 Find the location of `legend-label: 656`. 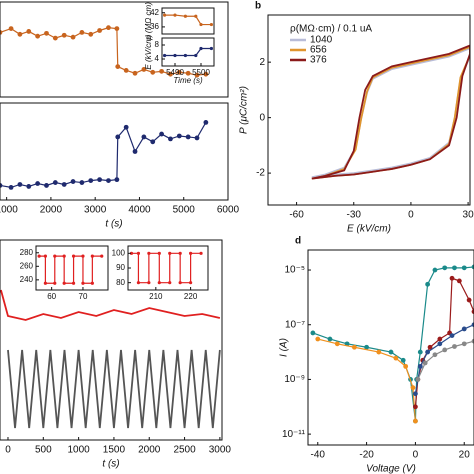

legend-label: 656 is located at coordinates (318, 50).